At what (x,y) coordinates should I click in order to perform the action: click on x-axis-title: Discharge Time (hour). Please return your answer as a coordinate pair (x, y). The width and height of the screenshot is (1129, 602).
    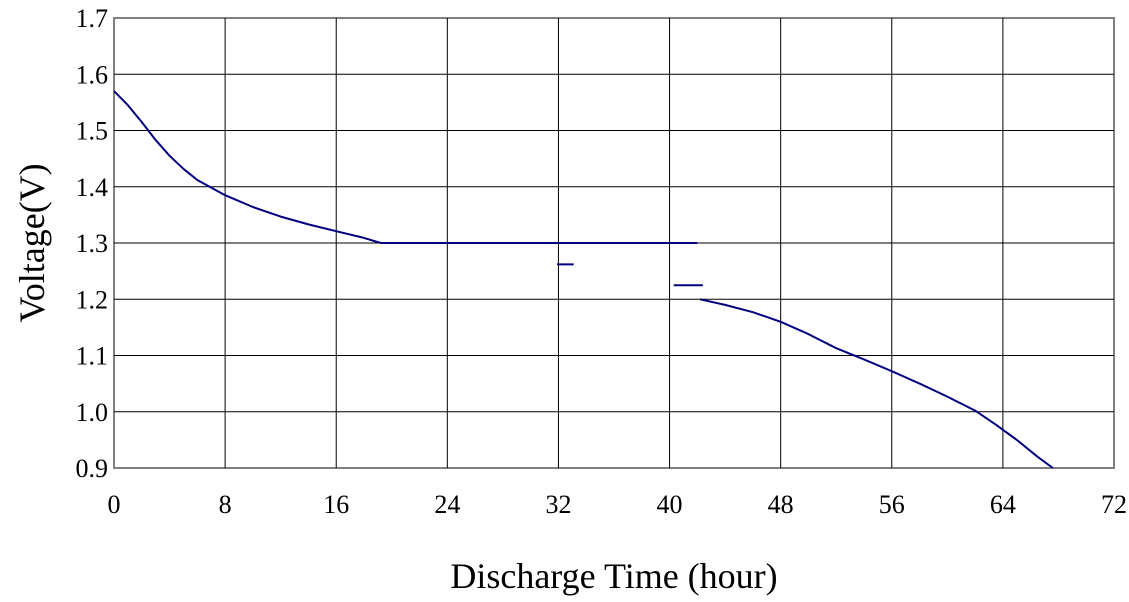
    Looking at the image, I should click on (613, 576).